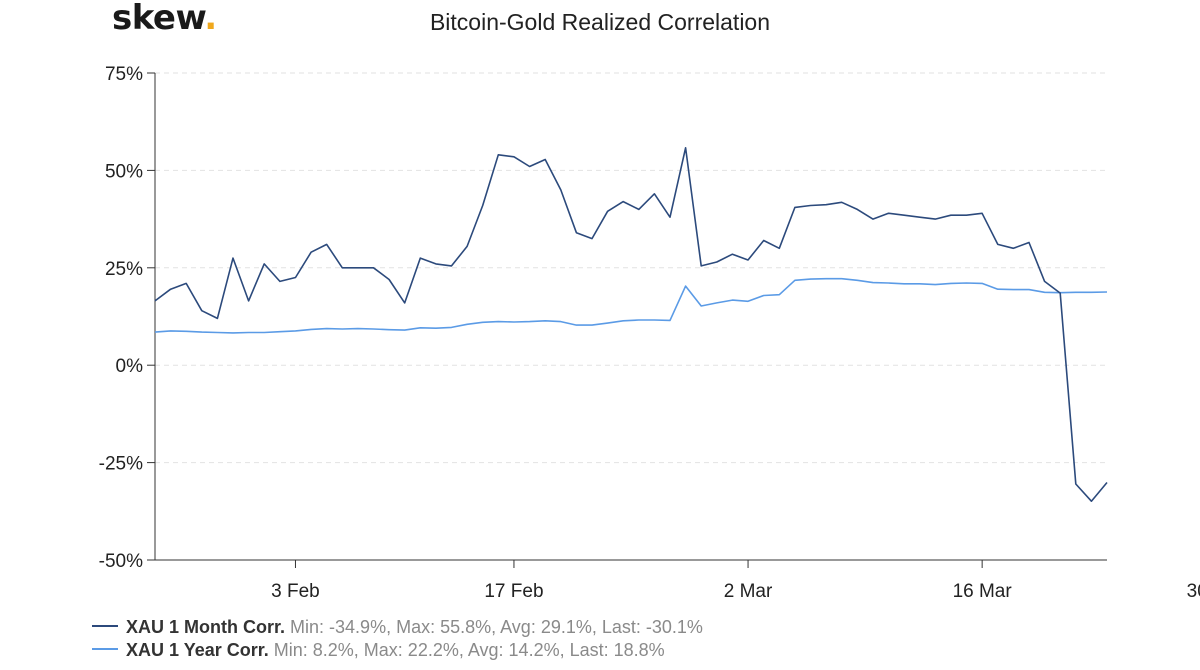 The image size is (1200, 670). I want to click on legend-swatch-1-year, so click(105, 649).